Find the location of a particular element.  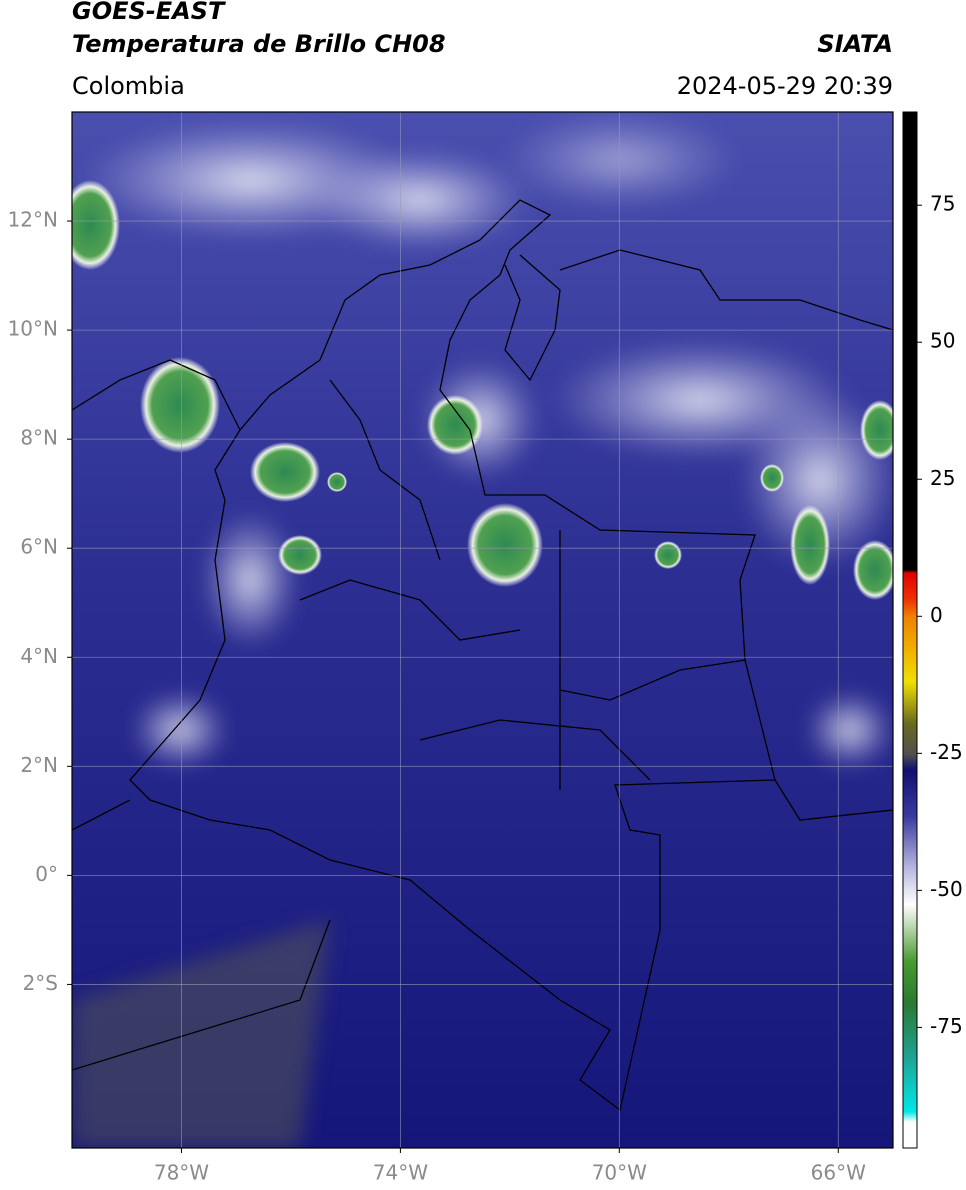

y-tick-label: 10°N is located at coordinates (33, 329).